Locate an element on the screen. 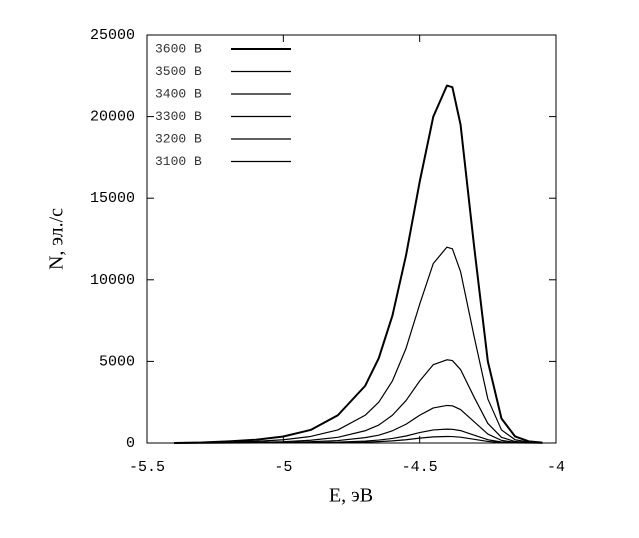 The width and height of the screenshot is (639, 538). legend-label: 3600 В is located at coordinates (178, 48).